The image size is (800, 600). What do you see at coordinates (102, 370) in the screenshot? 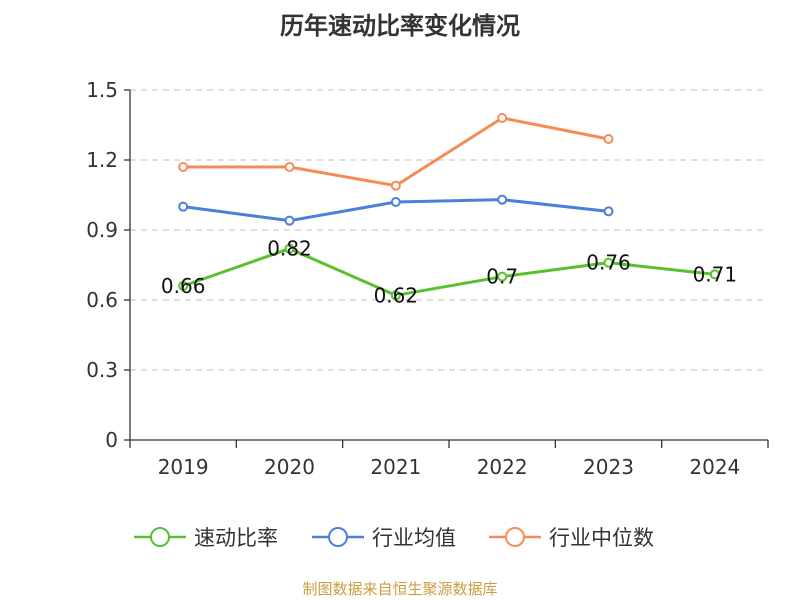
I see `y-tick-label: 0.3` at bounding box center [102, 370].